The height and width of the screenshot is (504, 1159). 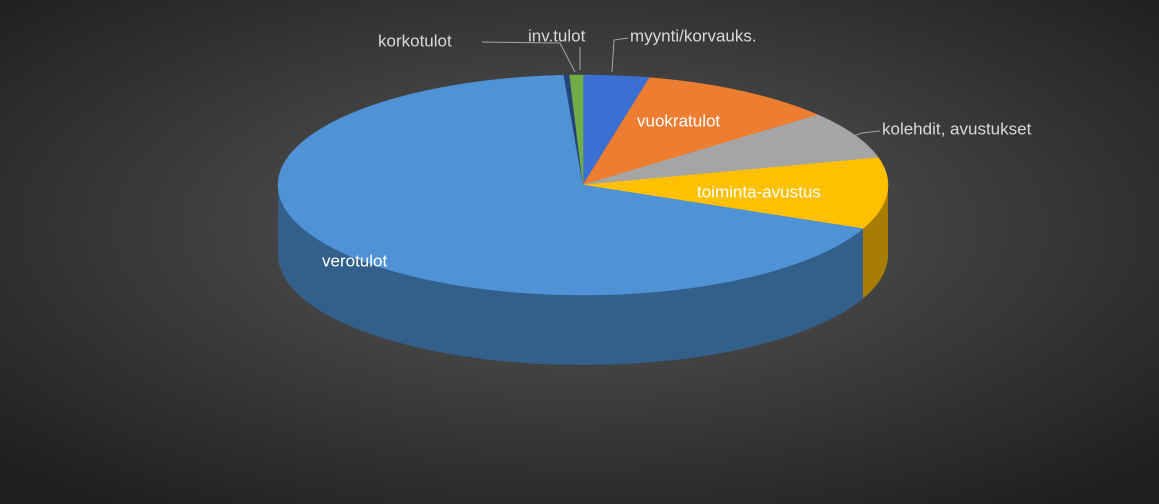 I want to click on data-label: korkotulot, so click(x=415, y=40).